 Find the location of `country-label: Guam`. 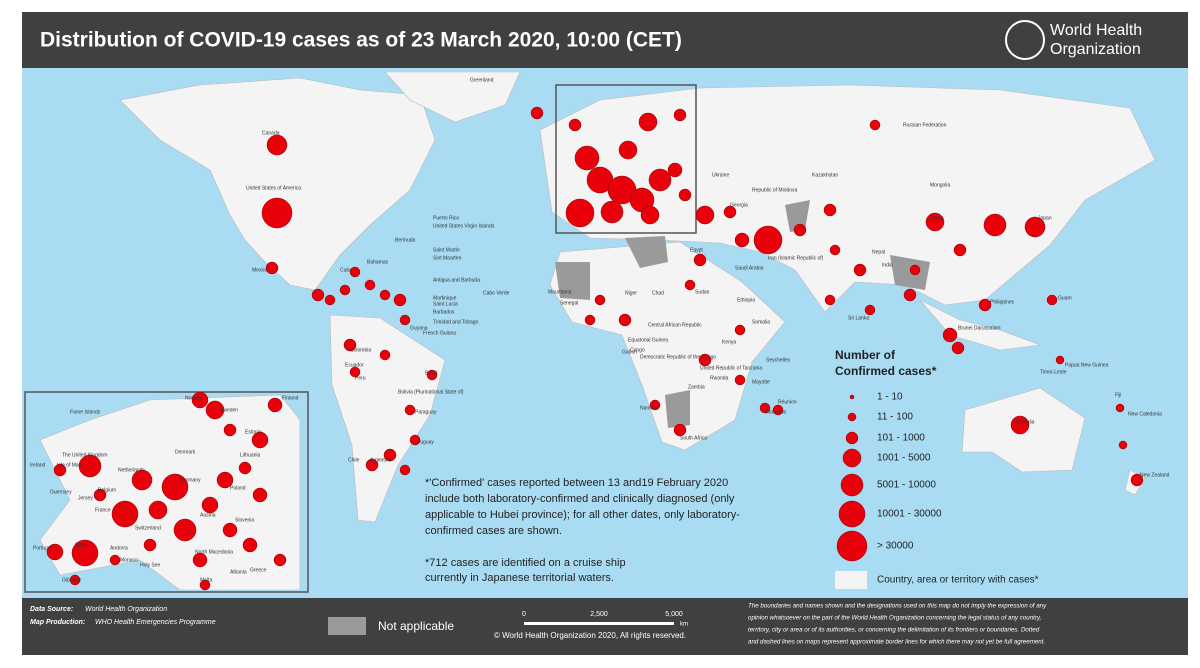

country-label: Guam is located at coordinates (1065, 298).